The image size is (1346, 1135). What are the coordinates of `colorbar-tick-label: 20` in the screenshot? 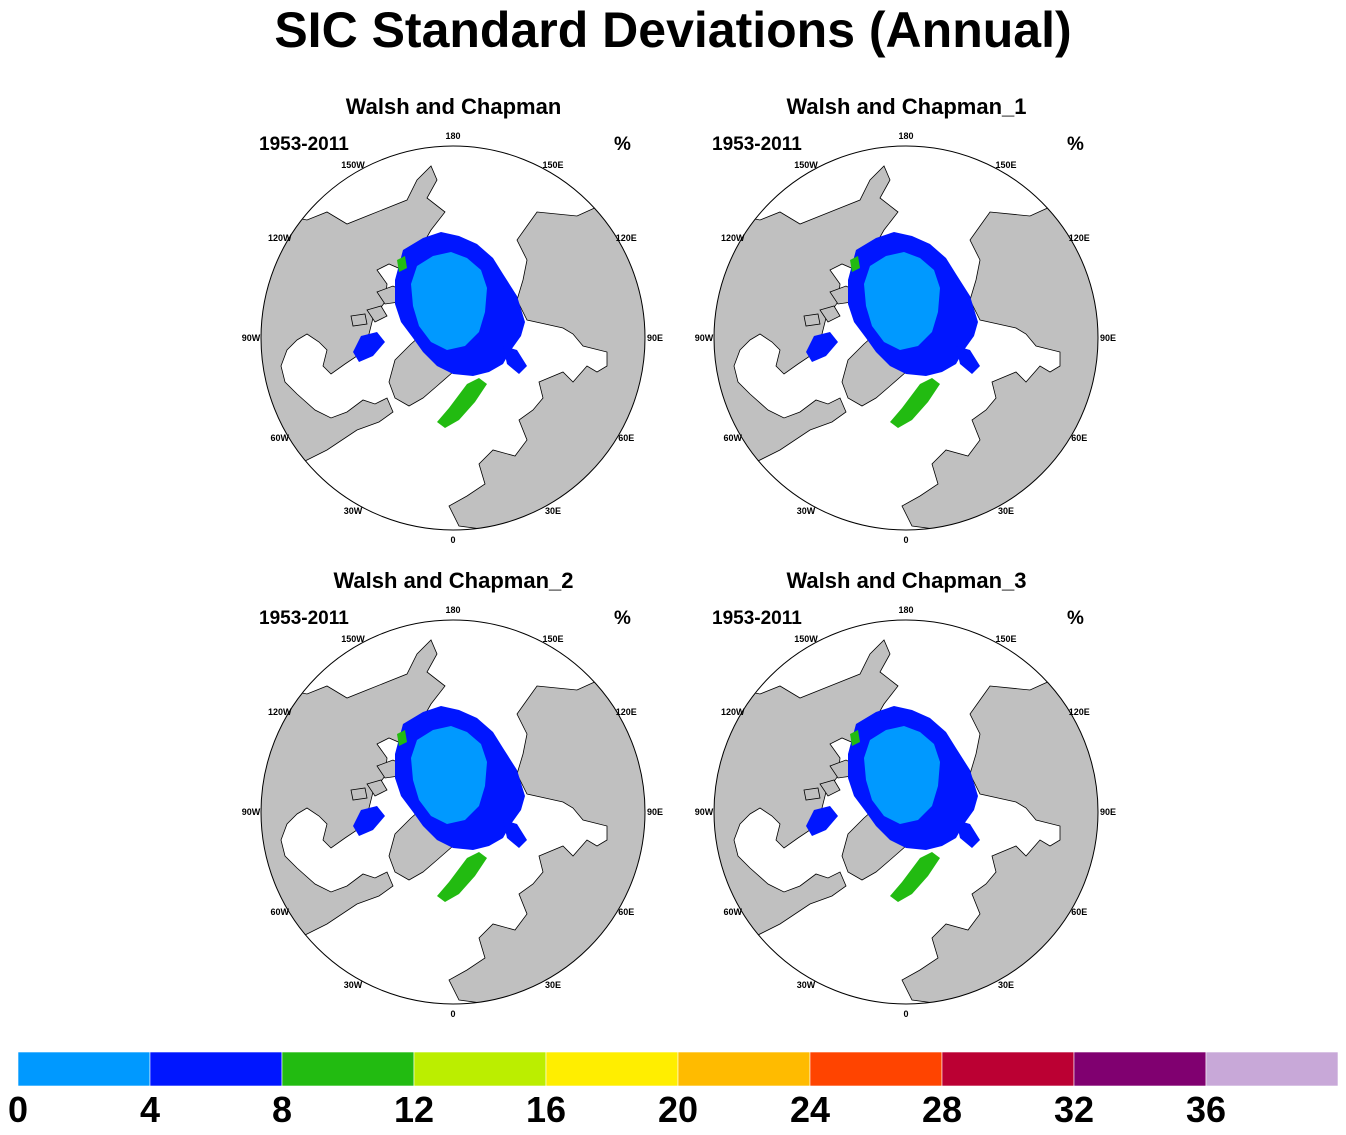 It's located at (678, 1109).